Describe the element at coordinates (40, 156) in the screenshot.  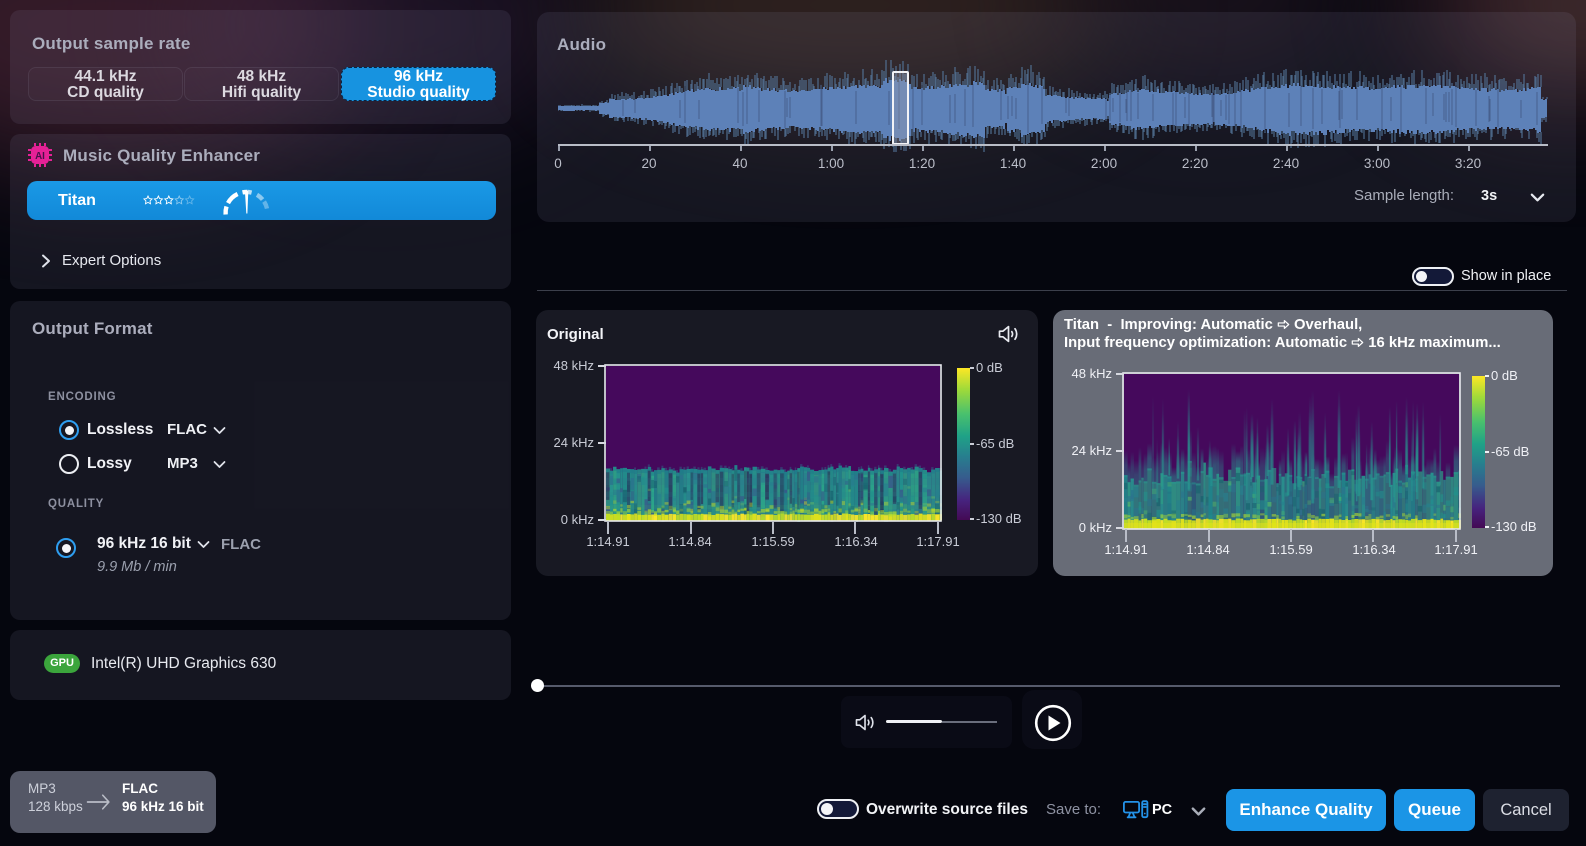
I see `svg-text: AI` at that location.